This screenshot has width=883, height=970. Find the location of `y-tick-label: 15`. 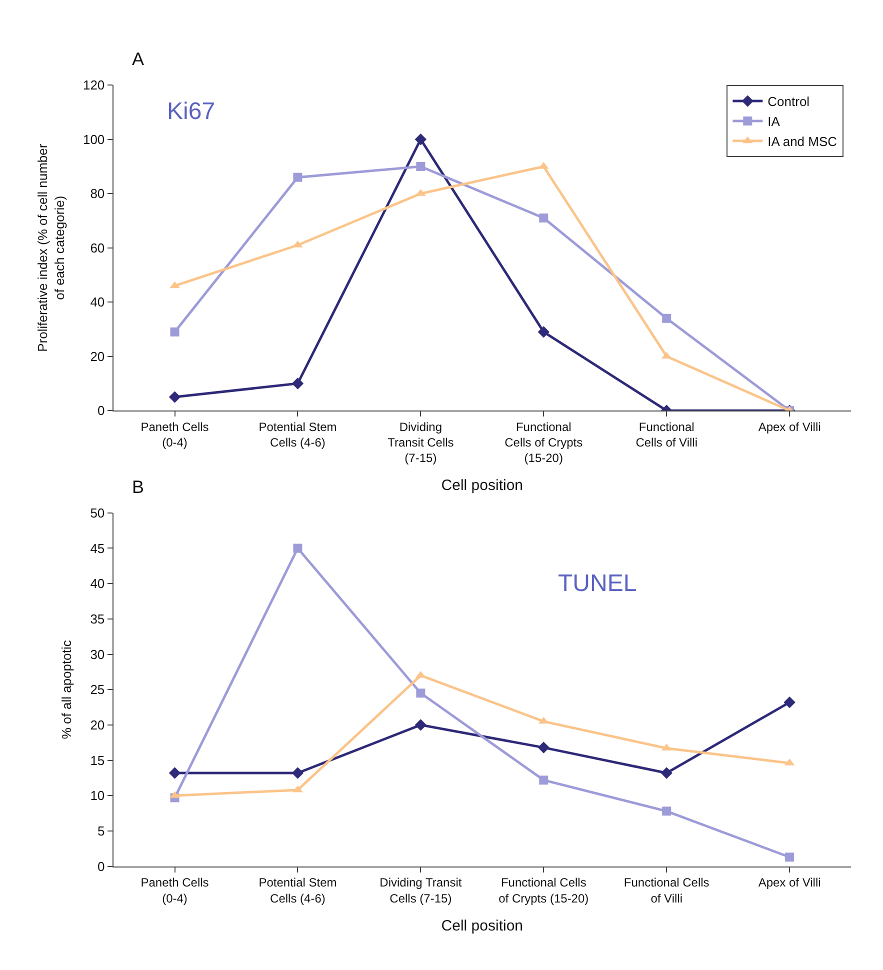

y-tick-label: 15 is located at coordinates (97, 760).